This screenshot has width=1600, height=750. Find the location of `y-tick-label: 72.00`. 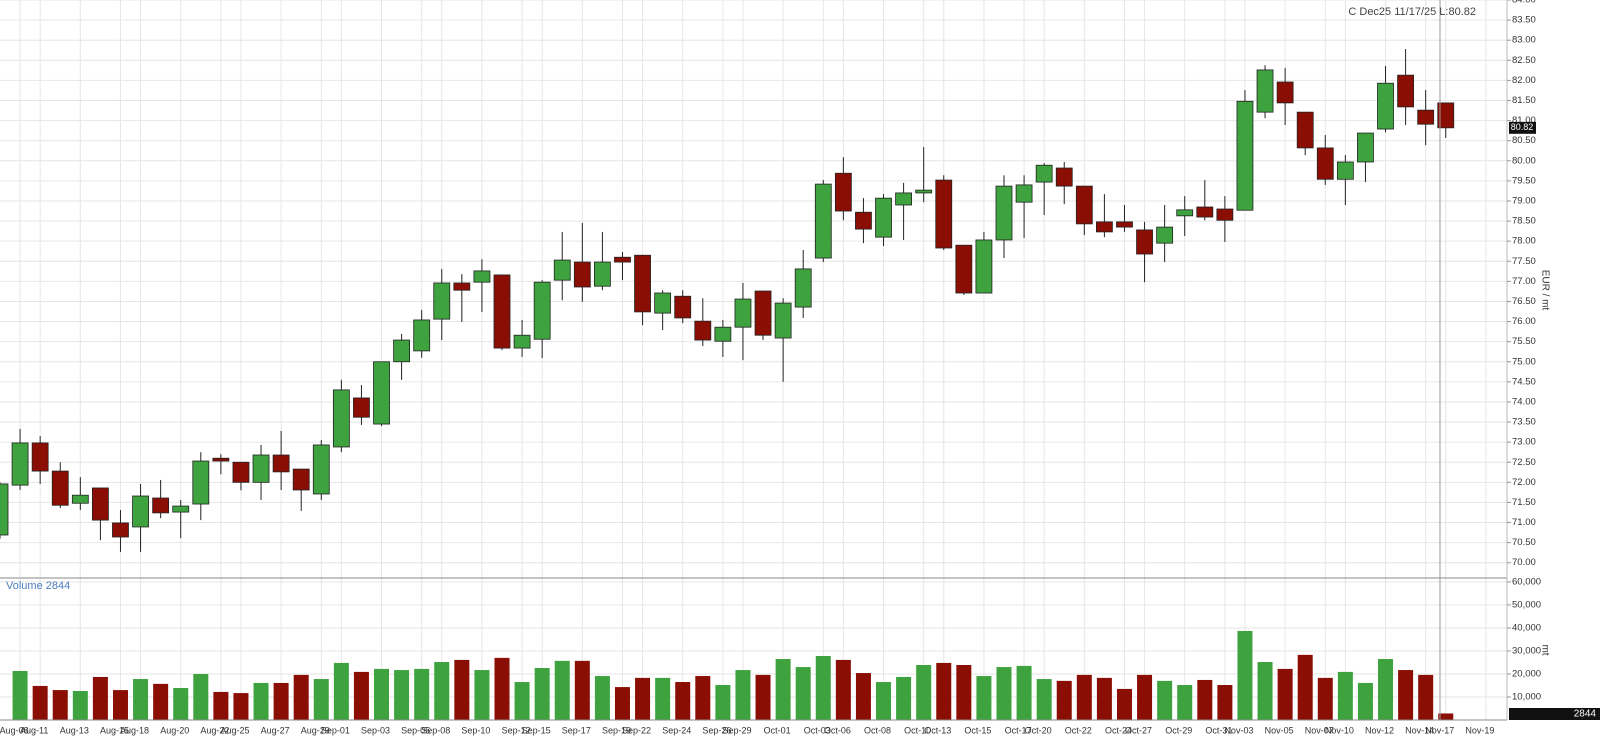

y-tick-label: 72.00 is located at coordinates (1524, 482).